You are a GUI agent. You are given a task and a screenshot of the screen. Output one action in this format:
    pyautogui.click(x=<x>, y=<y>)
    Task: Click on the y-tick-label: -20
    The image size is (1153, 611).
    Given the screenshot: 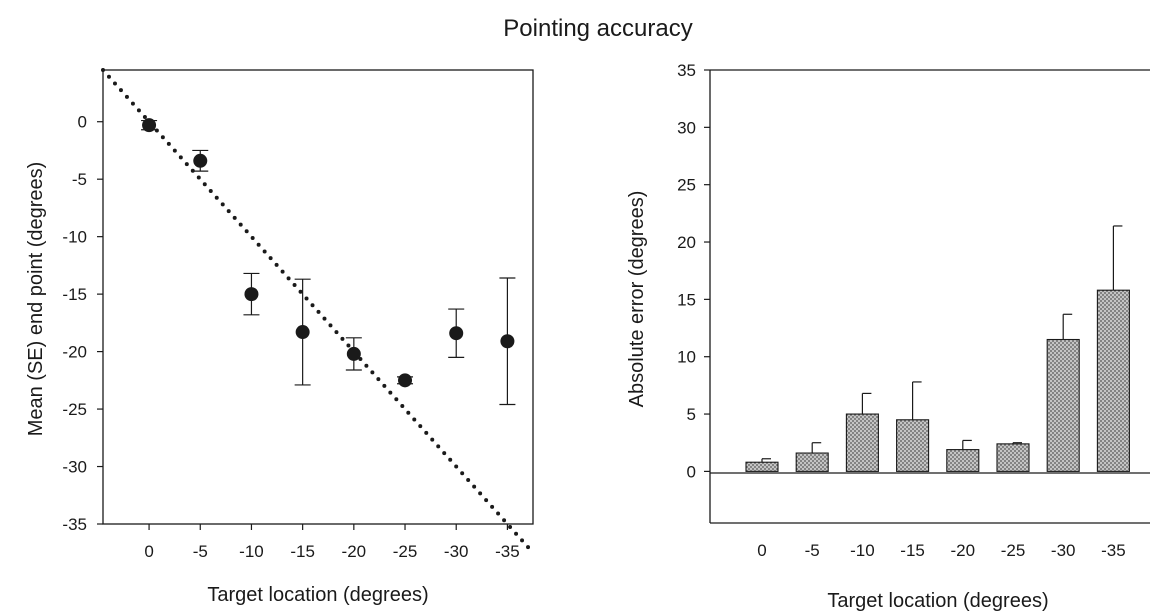 What is the action you would take?
    pyautogui.click(x=74, y=352)
    